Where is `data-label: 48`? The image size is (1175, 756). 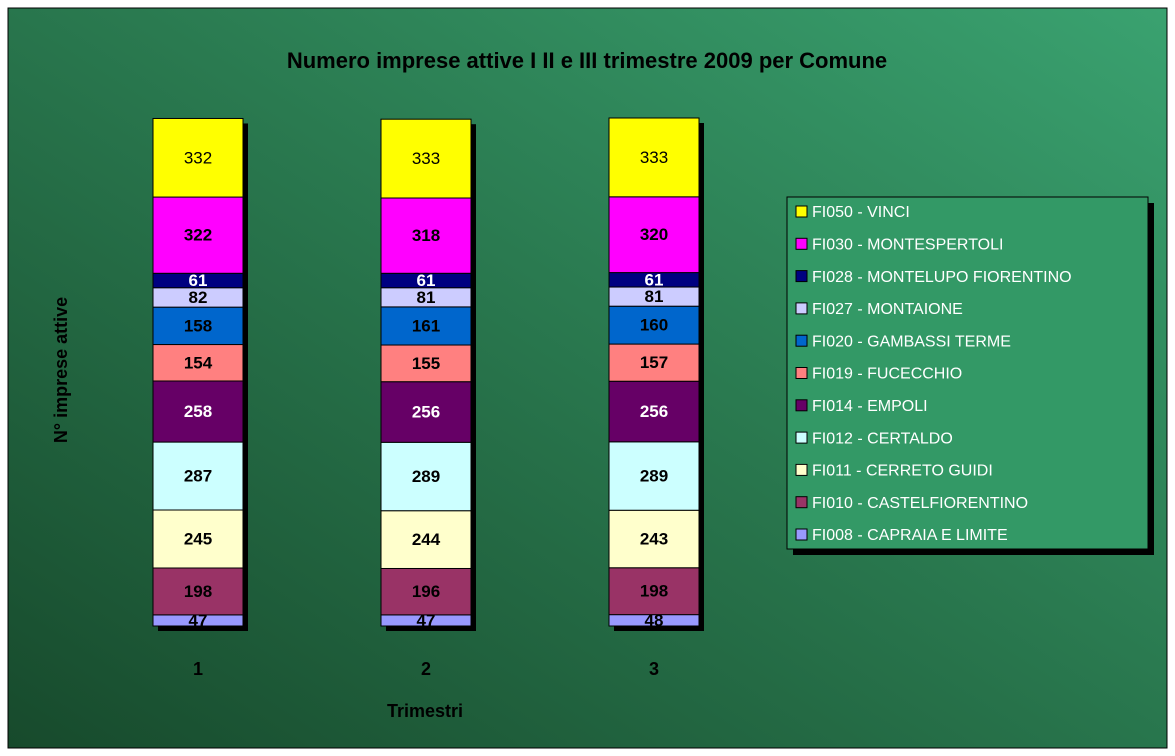 data-label: 48 is located at coordinates (654, 620).